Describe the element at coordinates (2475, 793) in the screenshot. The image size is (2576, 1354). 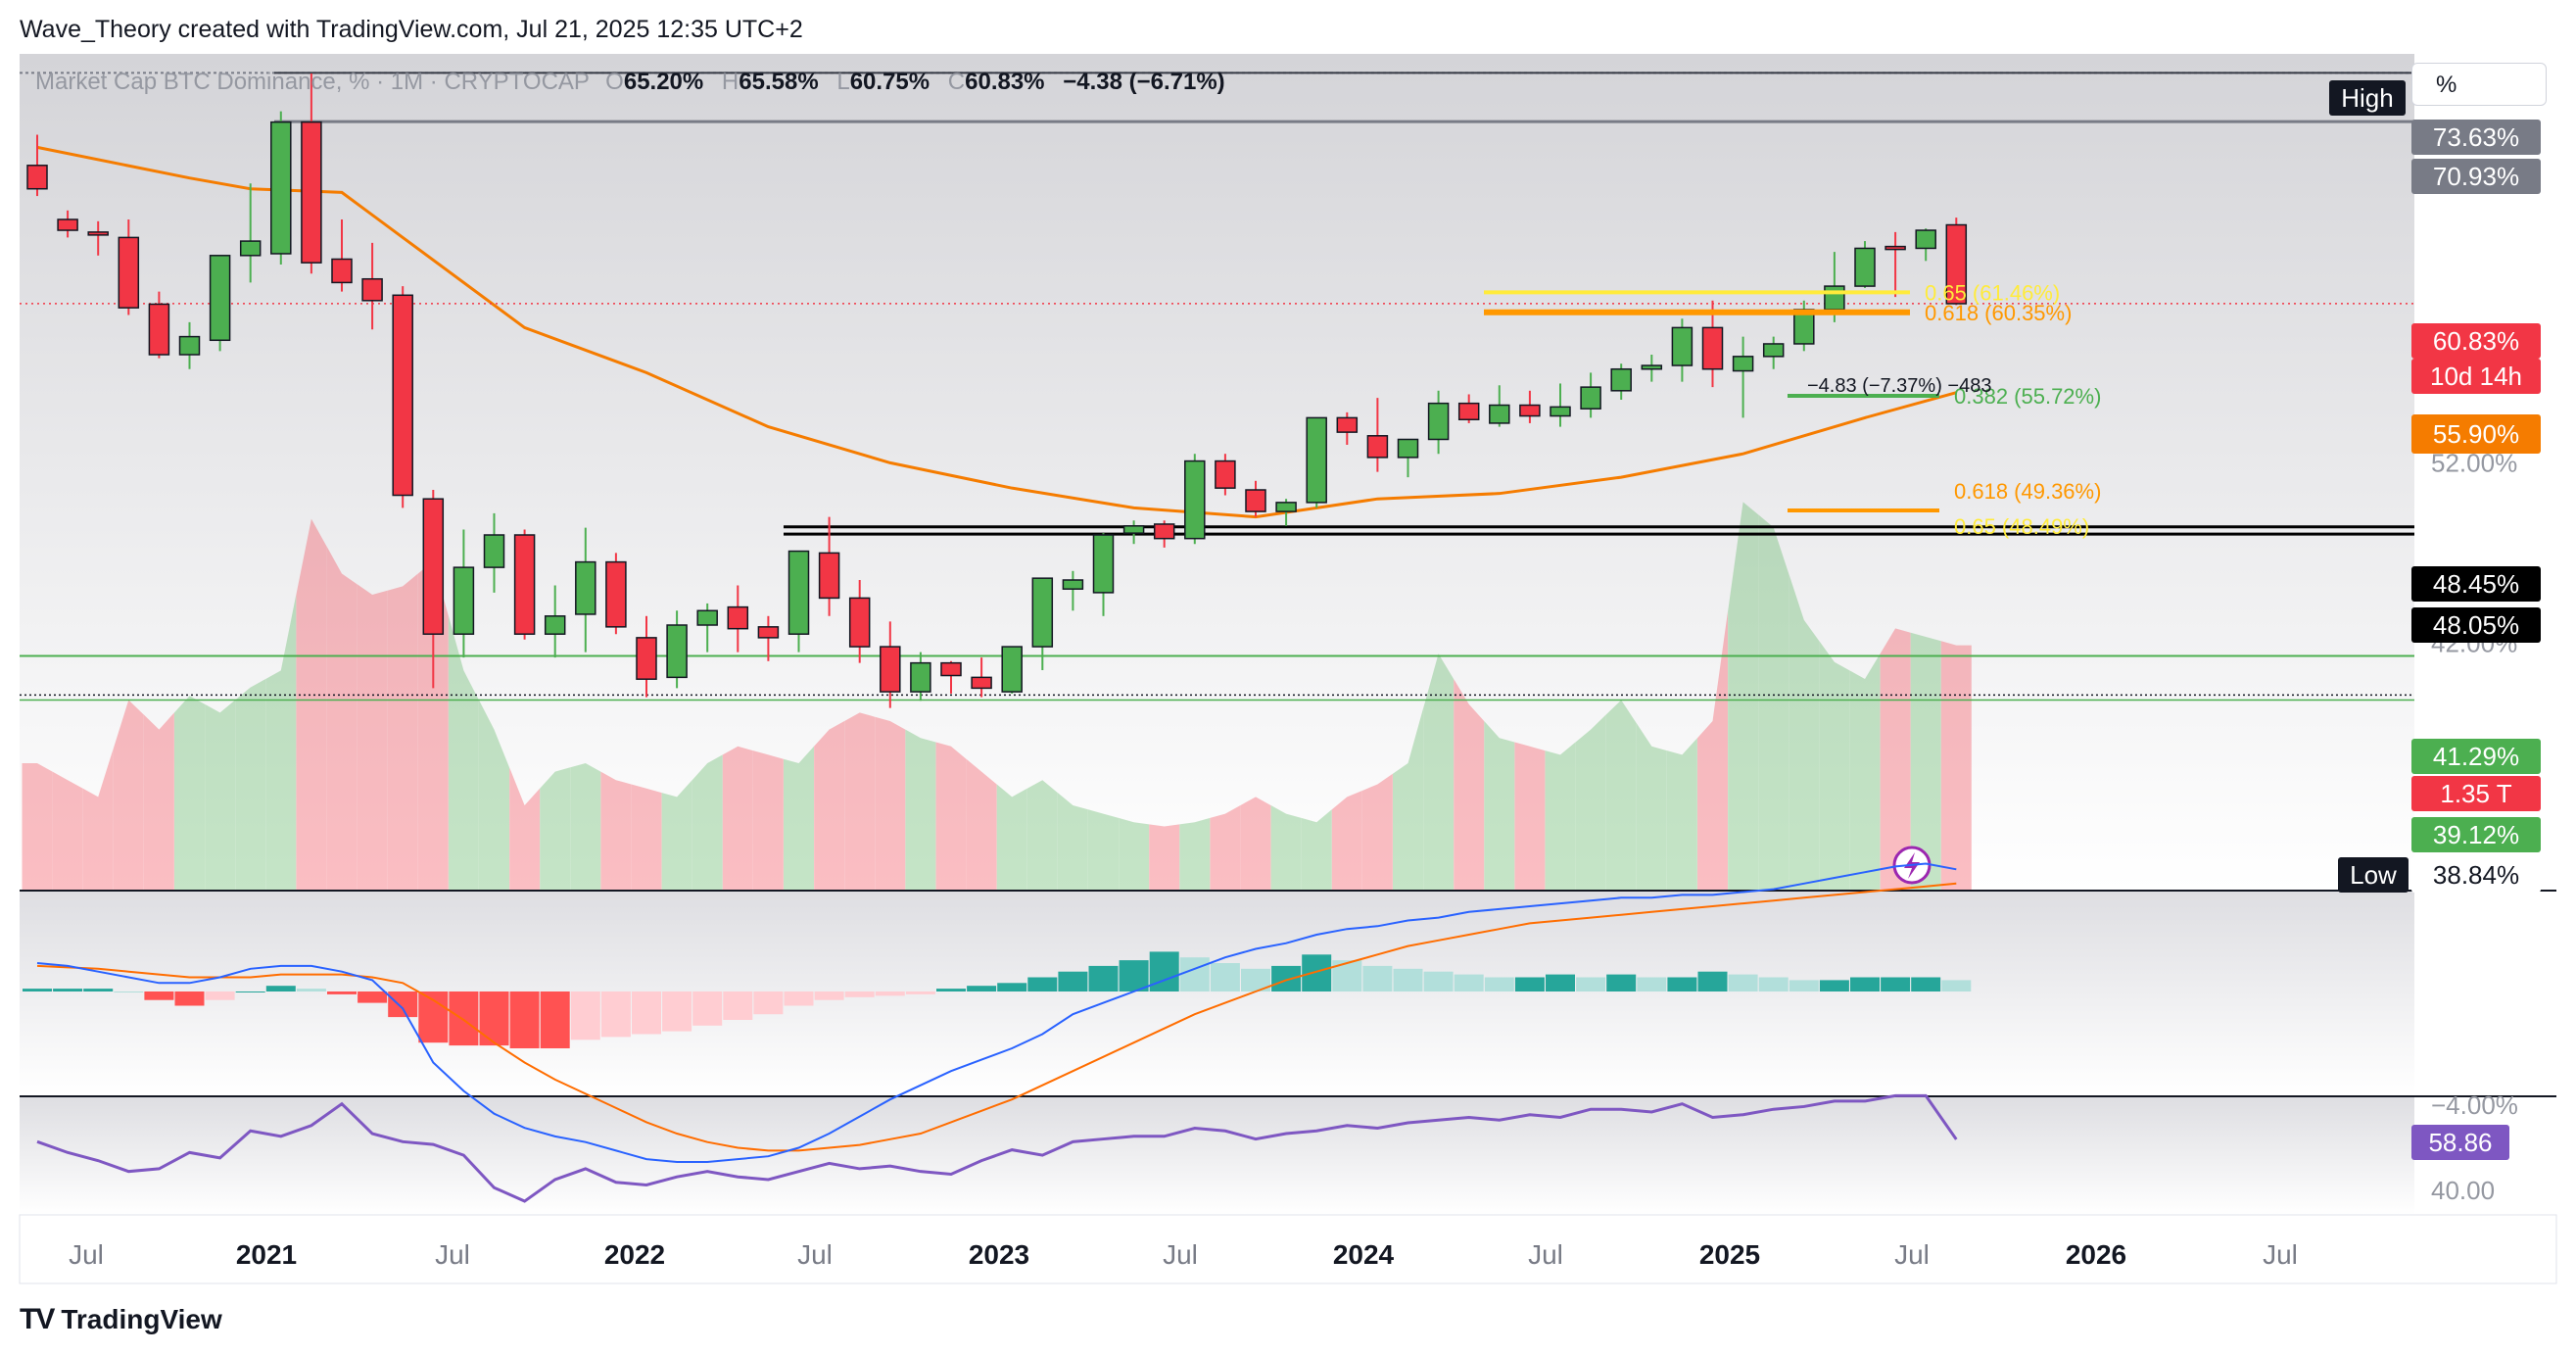
I see `price-tag-text: 1.35 T` at that location.